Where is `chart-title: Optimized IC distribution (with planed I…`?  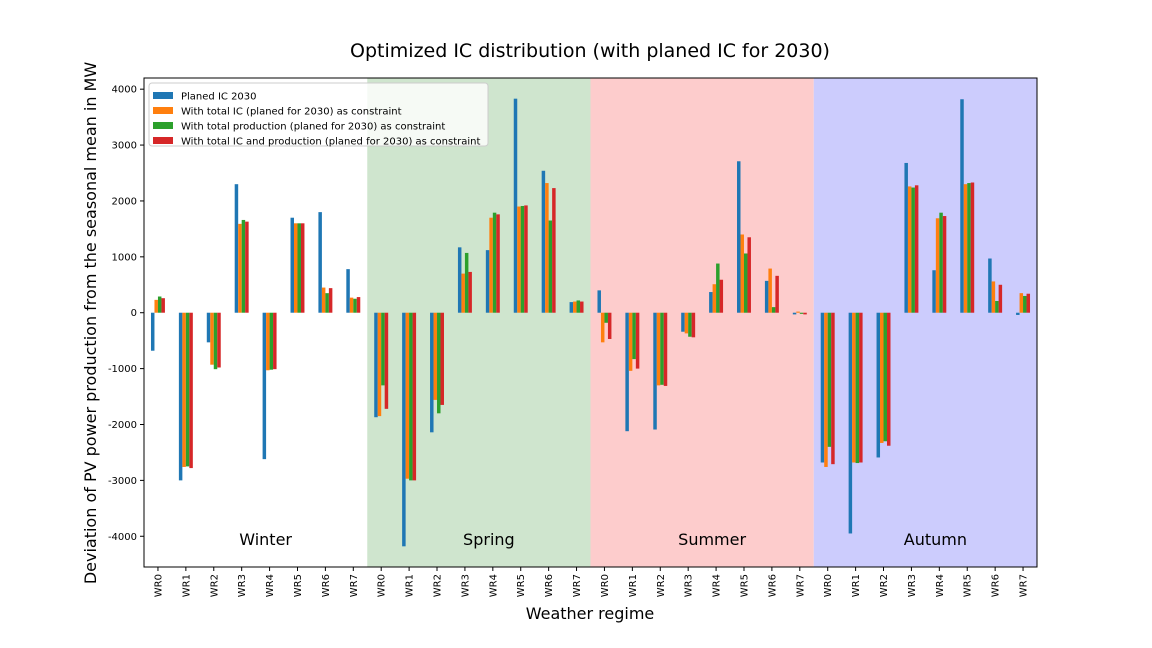
chart-title: Optimized IC distribution (with planed I… is located at coordinates (590, 51).